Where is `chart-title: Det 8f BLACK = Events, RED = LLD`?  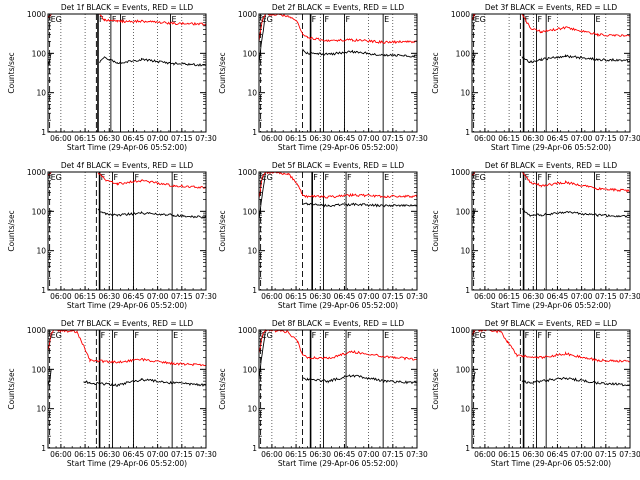 chart-title: Det 8f BLACK = Events, RED = LLD is located at coordinates (338, 323).